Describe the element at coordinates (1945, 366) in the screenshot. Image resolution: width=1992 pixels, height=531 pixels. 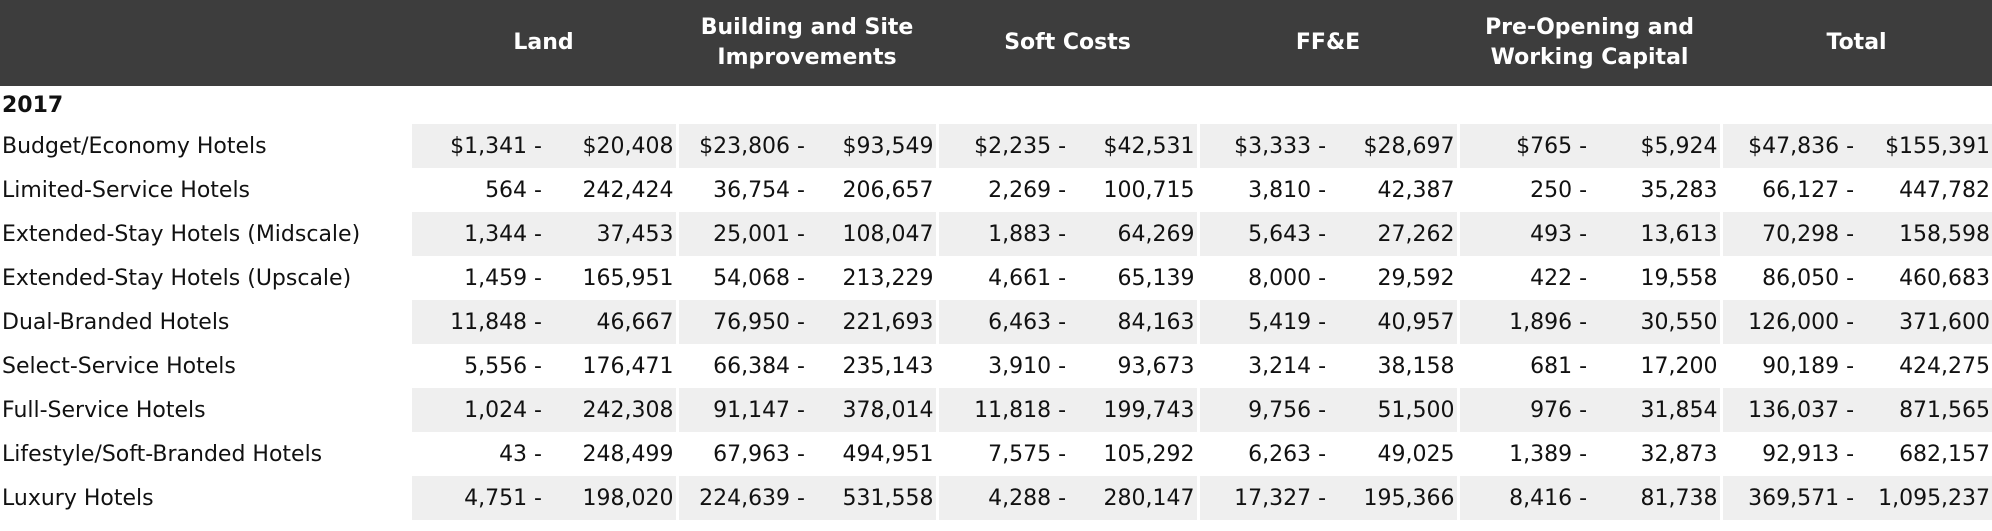
I see `high-value: 424,275` at that location.